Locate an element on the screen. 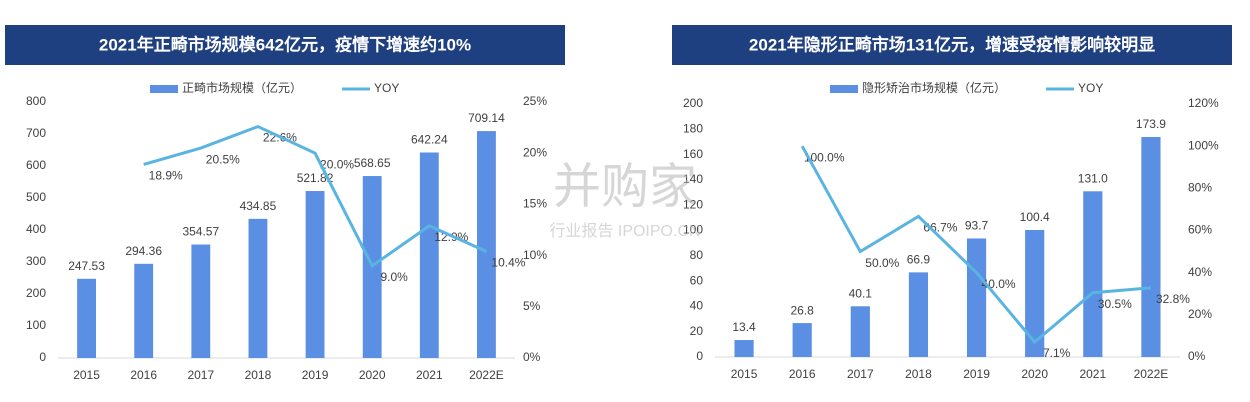  bar-label: 709.14 is located at coordinates (486, 118).